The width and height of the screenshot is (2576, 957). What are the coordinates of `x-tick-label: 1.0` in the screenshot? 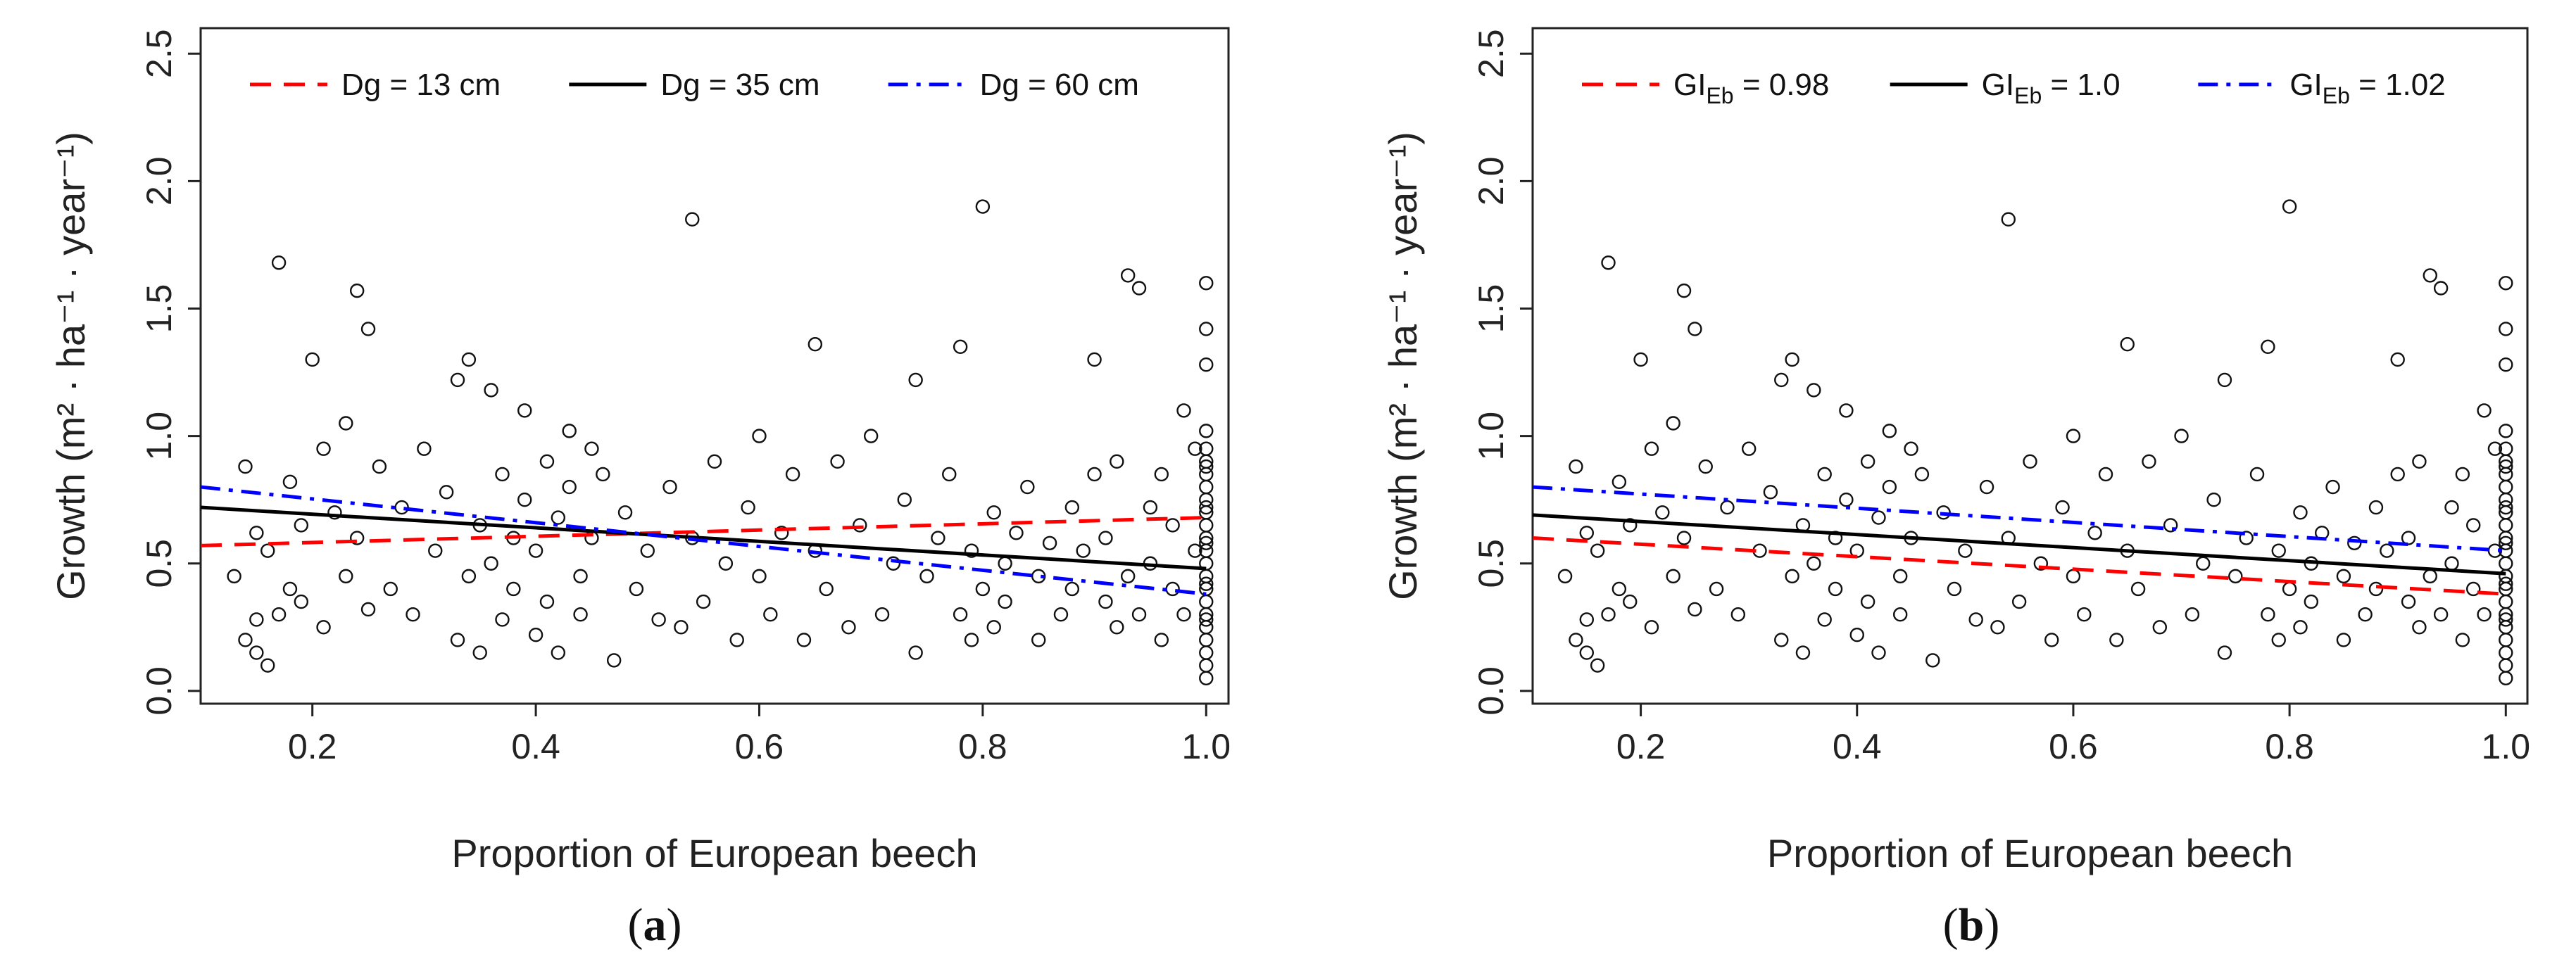 It's located at (2506, 746).